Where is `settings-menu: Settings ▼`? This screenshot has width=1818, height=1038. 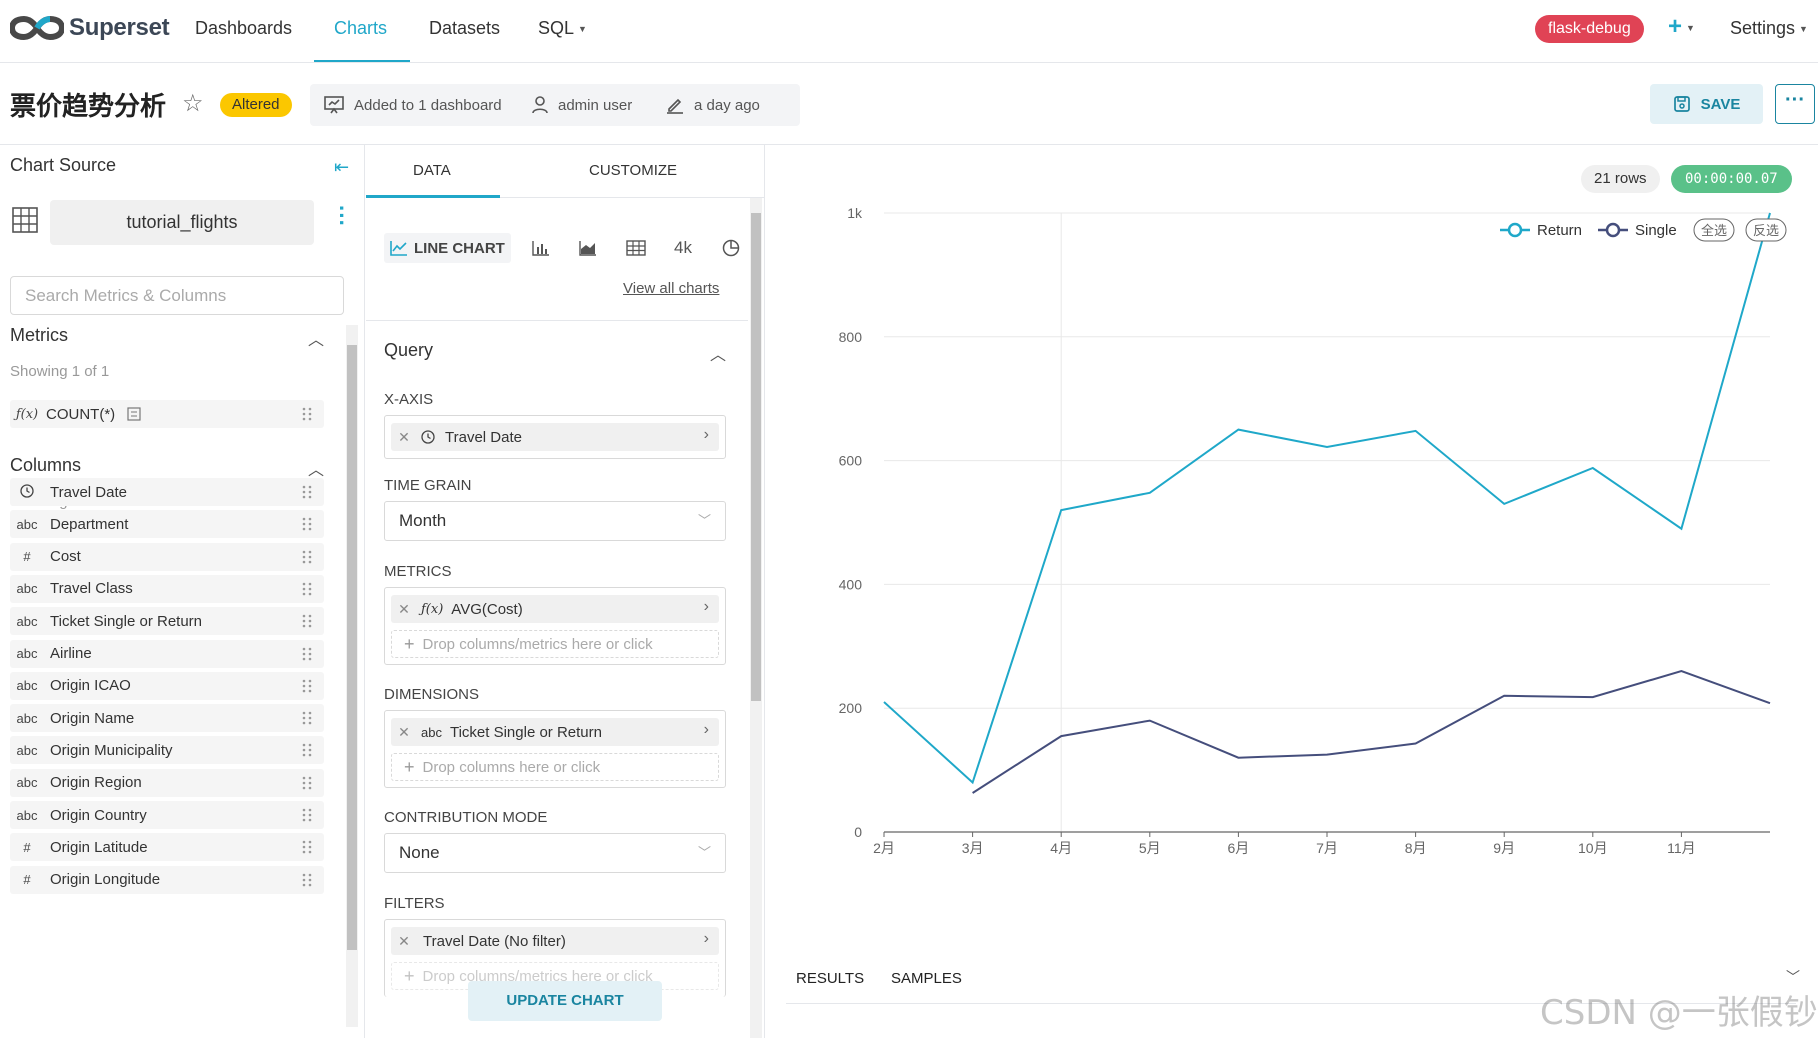
settings-menu: Settings ▼ is located at coordinates (1769, 28).